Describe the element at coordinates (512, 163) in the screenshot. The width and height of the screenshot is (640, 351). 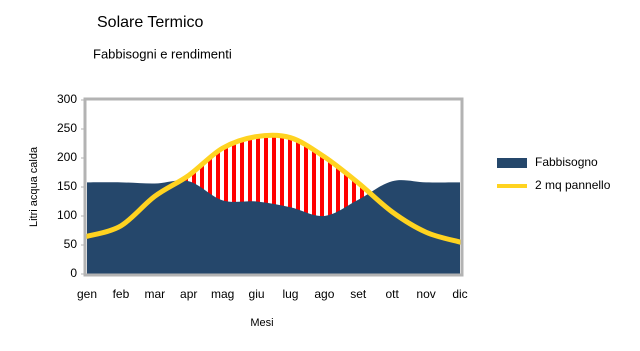
I see `legend-swatch` at that location.